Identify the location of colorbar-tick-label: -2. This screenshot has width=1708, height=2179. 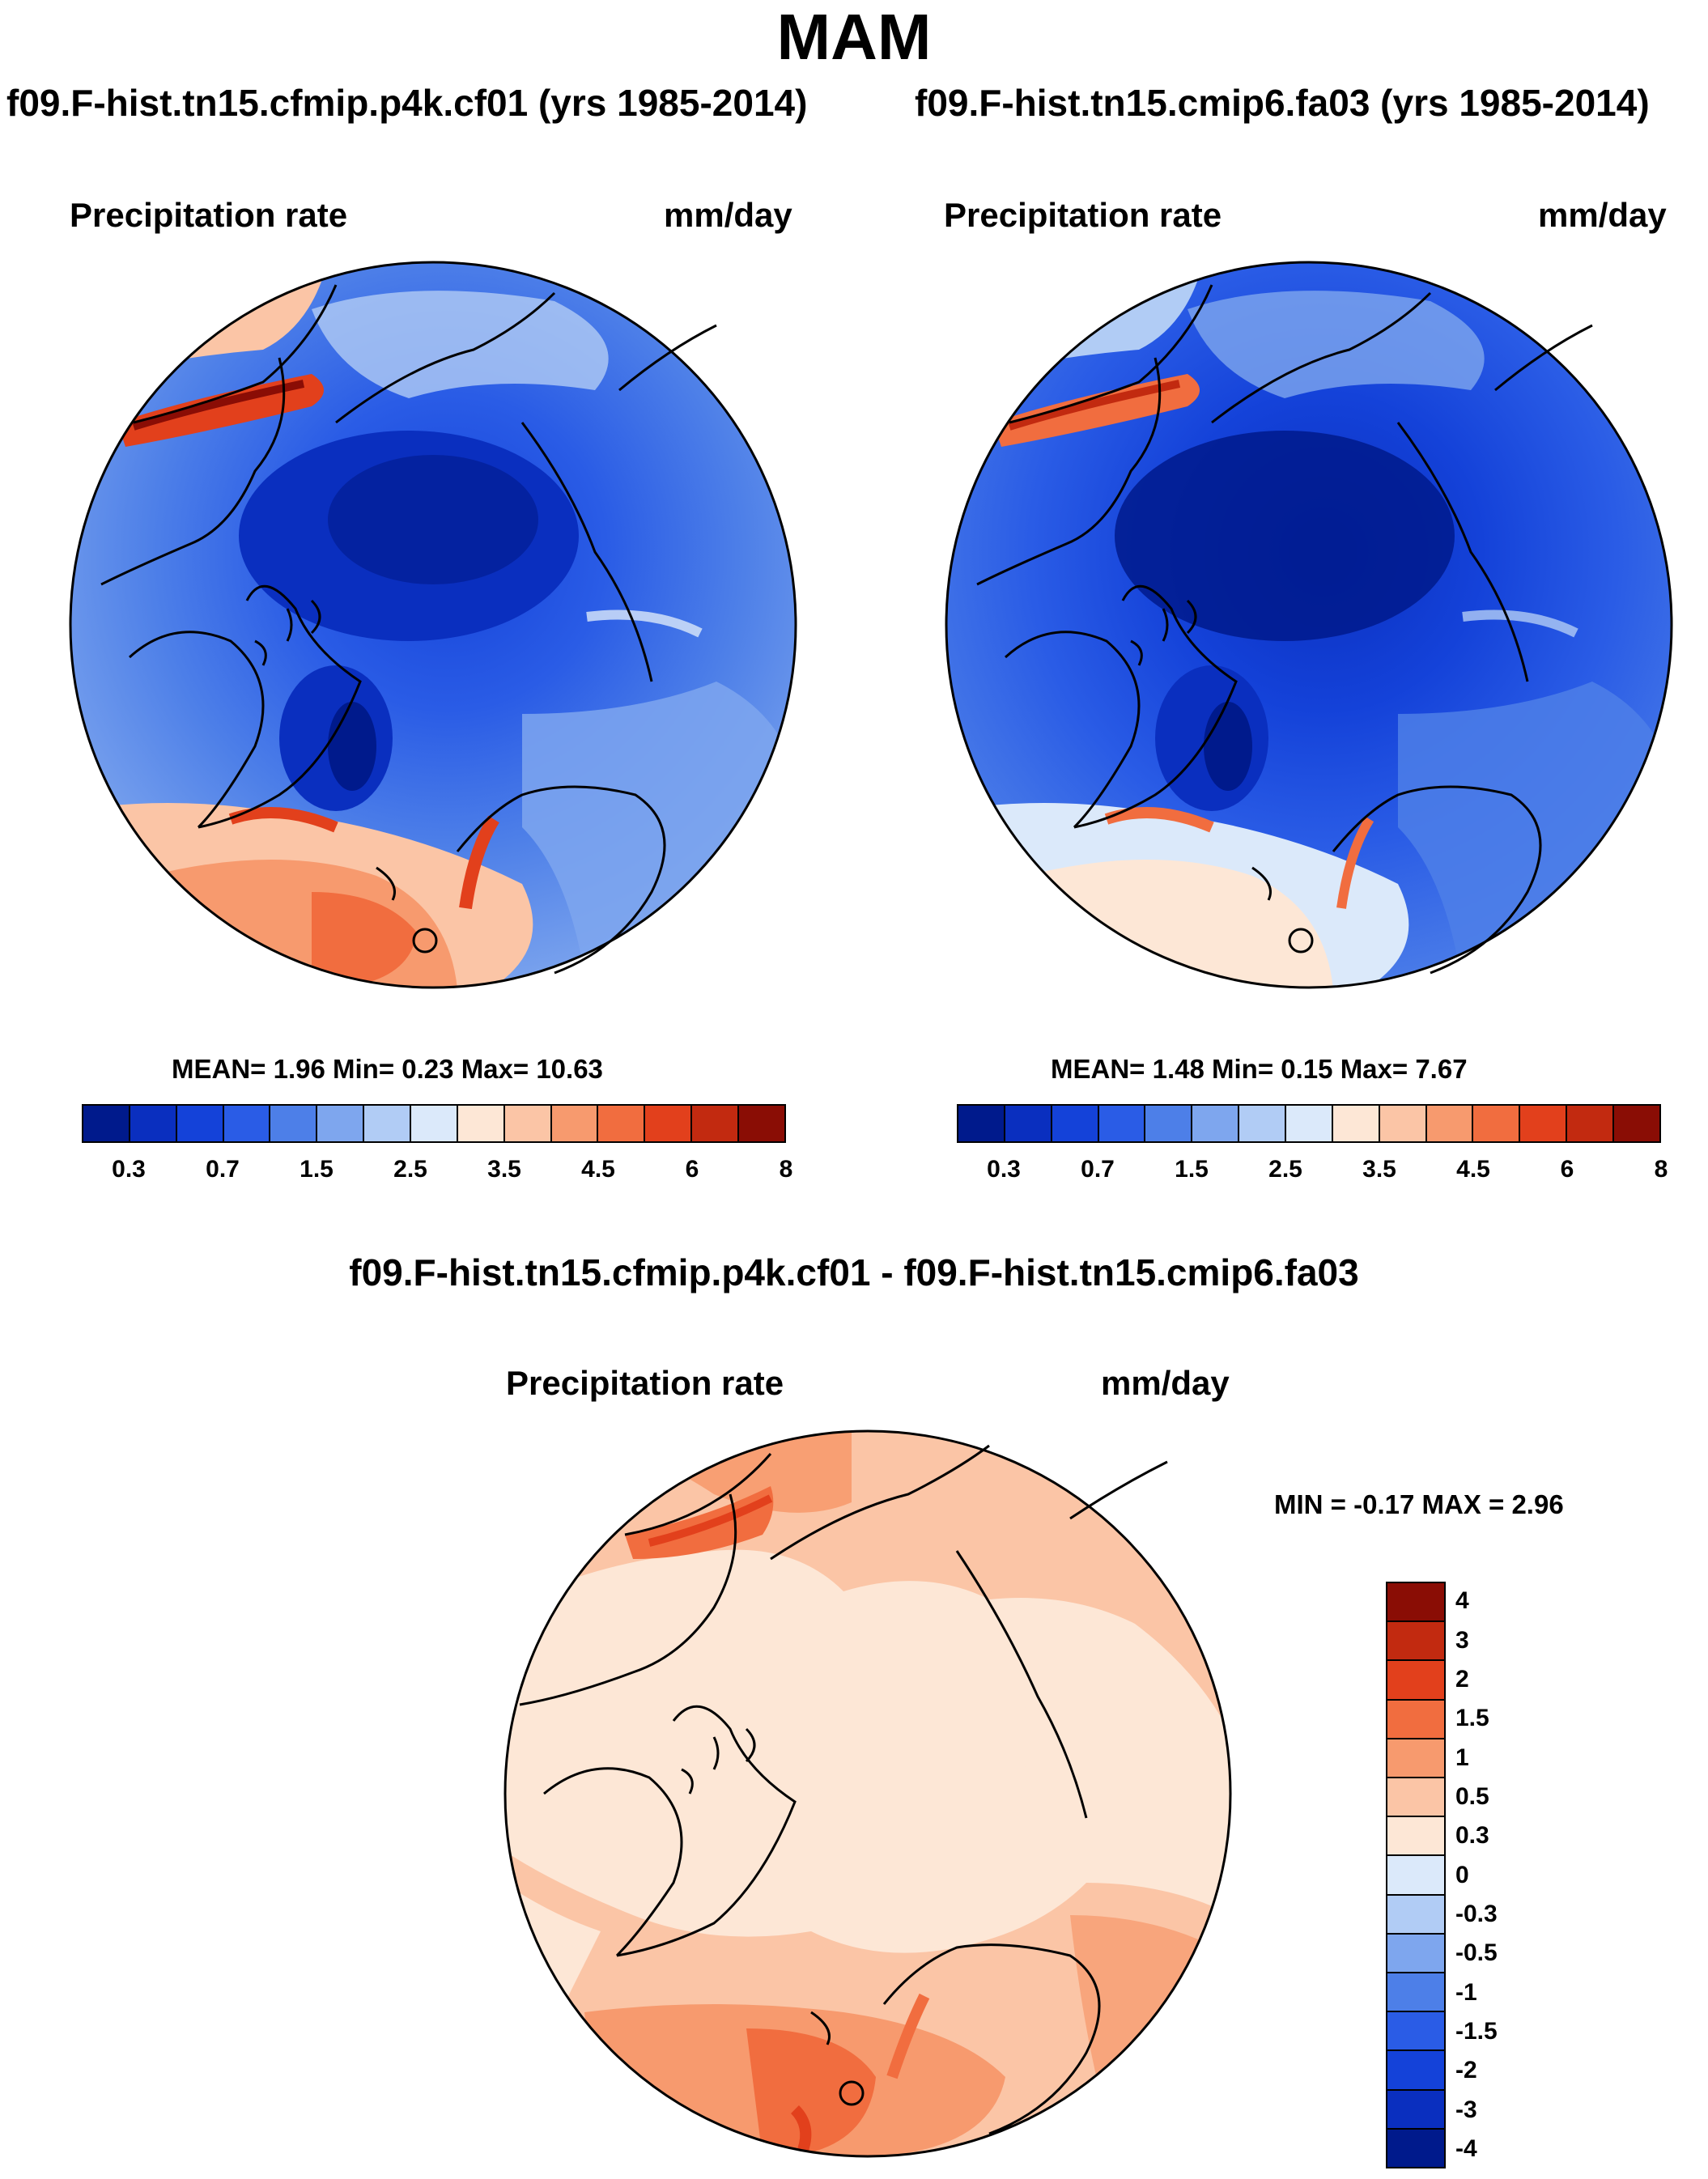
(1466, 2070).